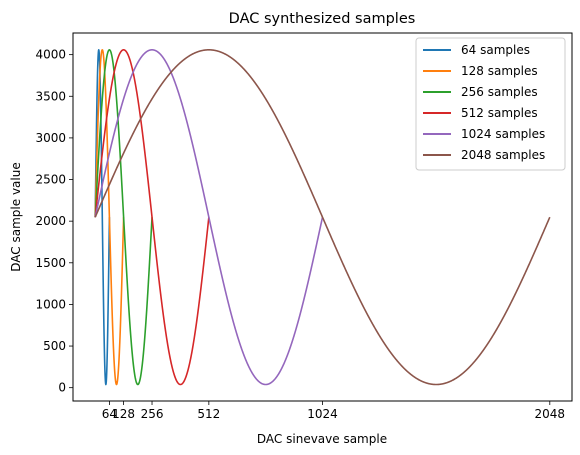 The height and width of the screenshot is (455, 580). Describe the element at coordinates (322, 414) in the screenshot. I see `x-tick-label: 1024` at that location.